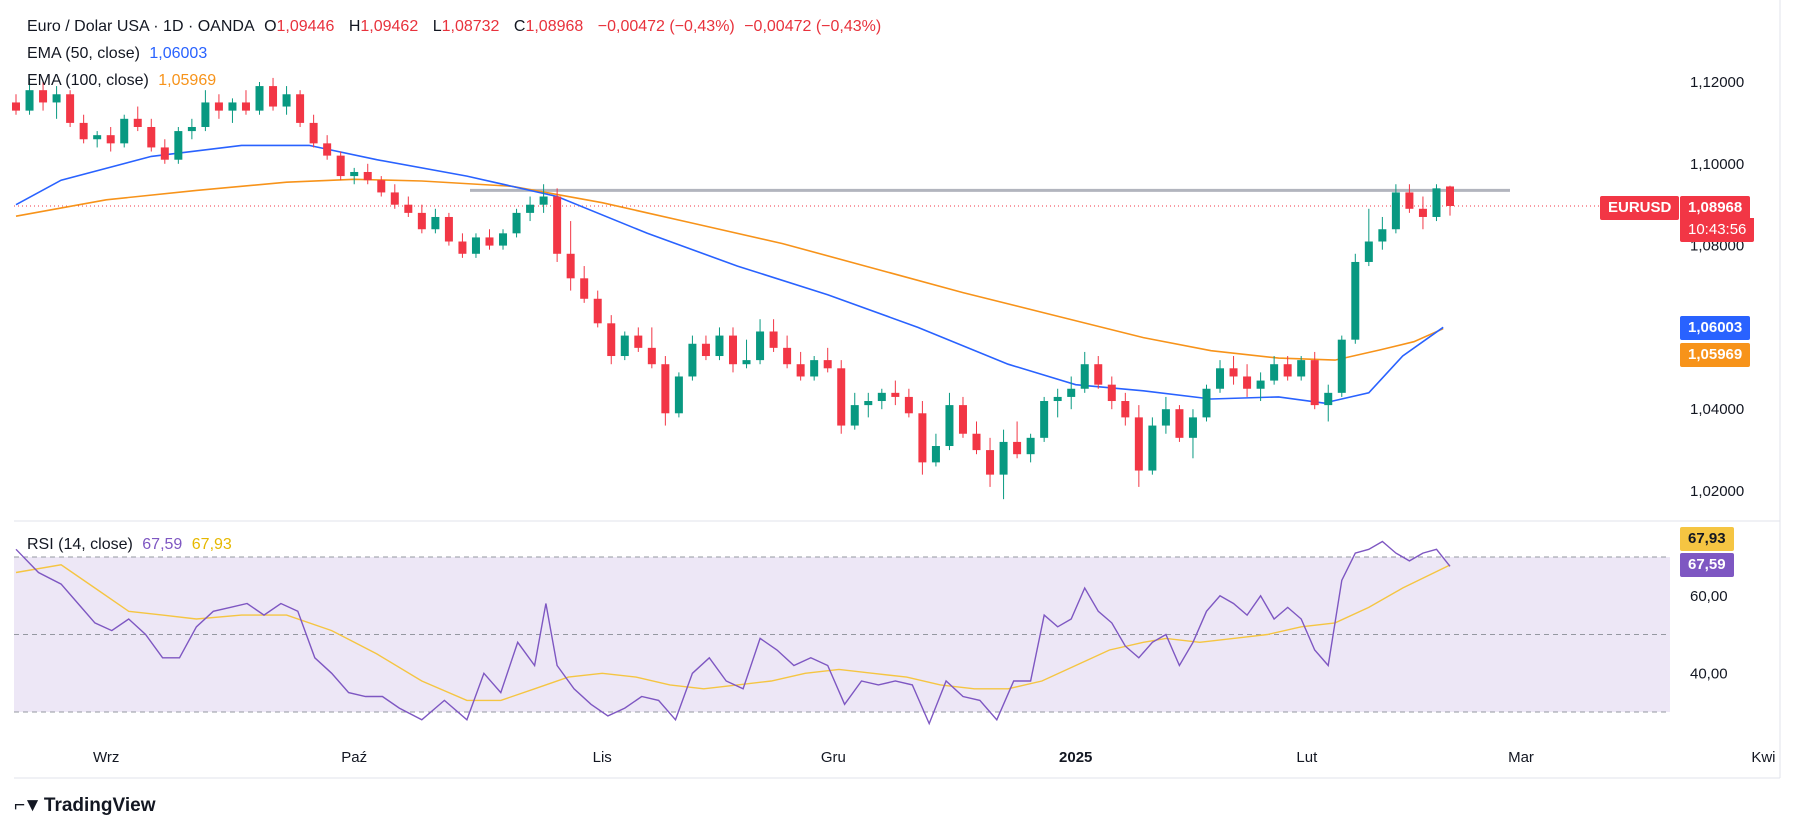 This screenshot has width=1793, height=833. What do you see at coordinates (813, 26) in the screenshot?
I see `change-value-2: −0,00472 (−0,43%)` at bounding box center [813, 26].